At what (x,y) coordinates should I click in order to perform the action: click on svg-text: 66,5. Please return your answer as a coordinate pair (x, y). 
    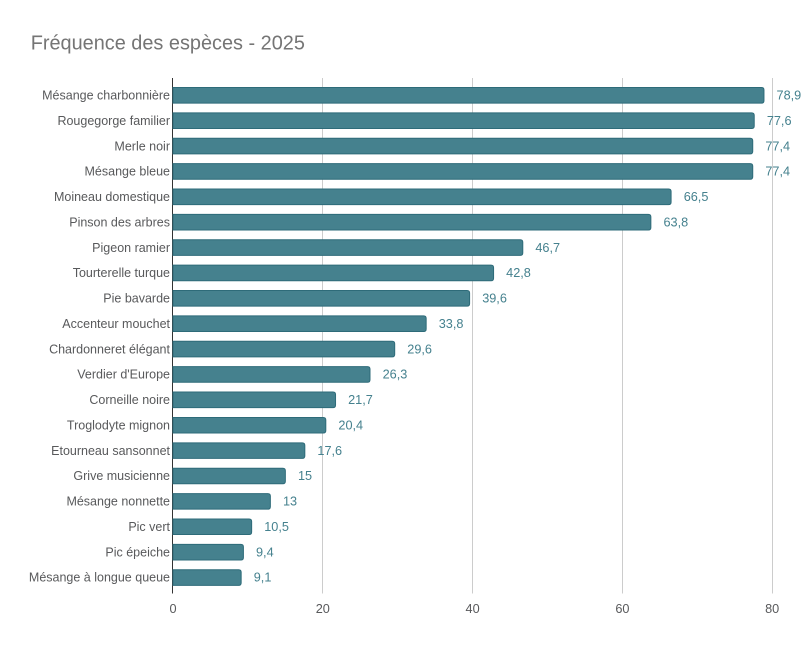
    Looking at the image, I should click on (696, 197).